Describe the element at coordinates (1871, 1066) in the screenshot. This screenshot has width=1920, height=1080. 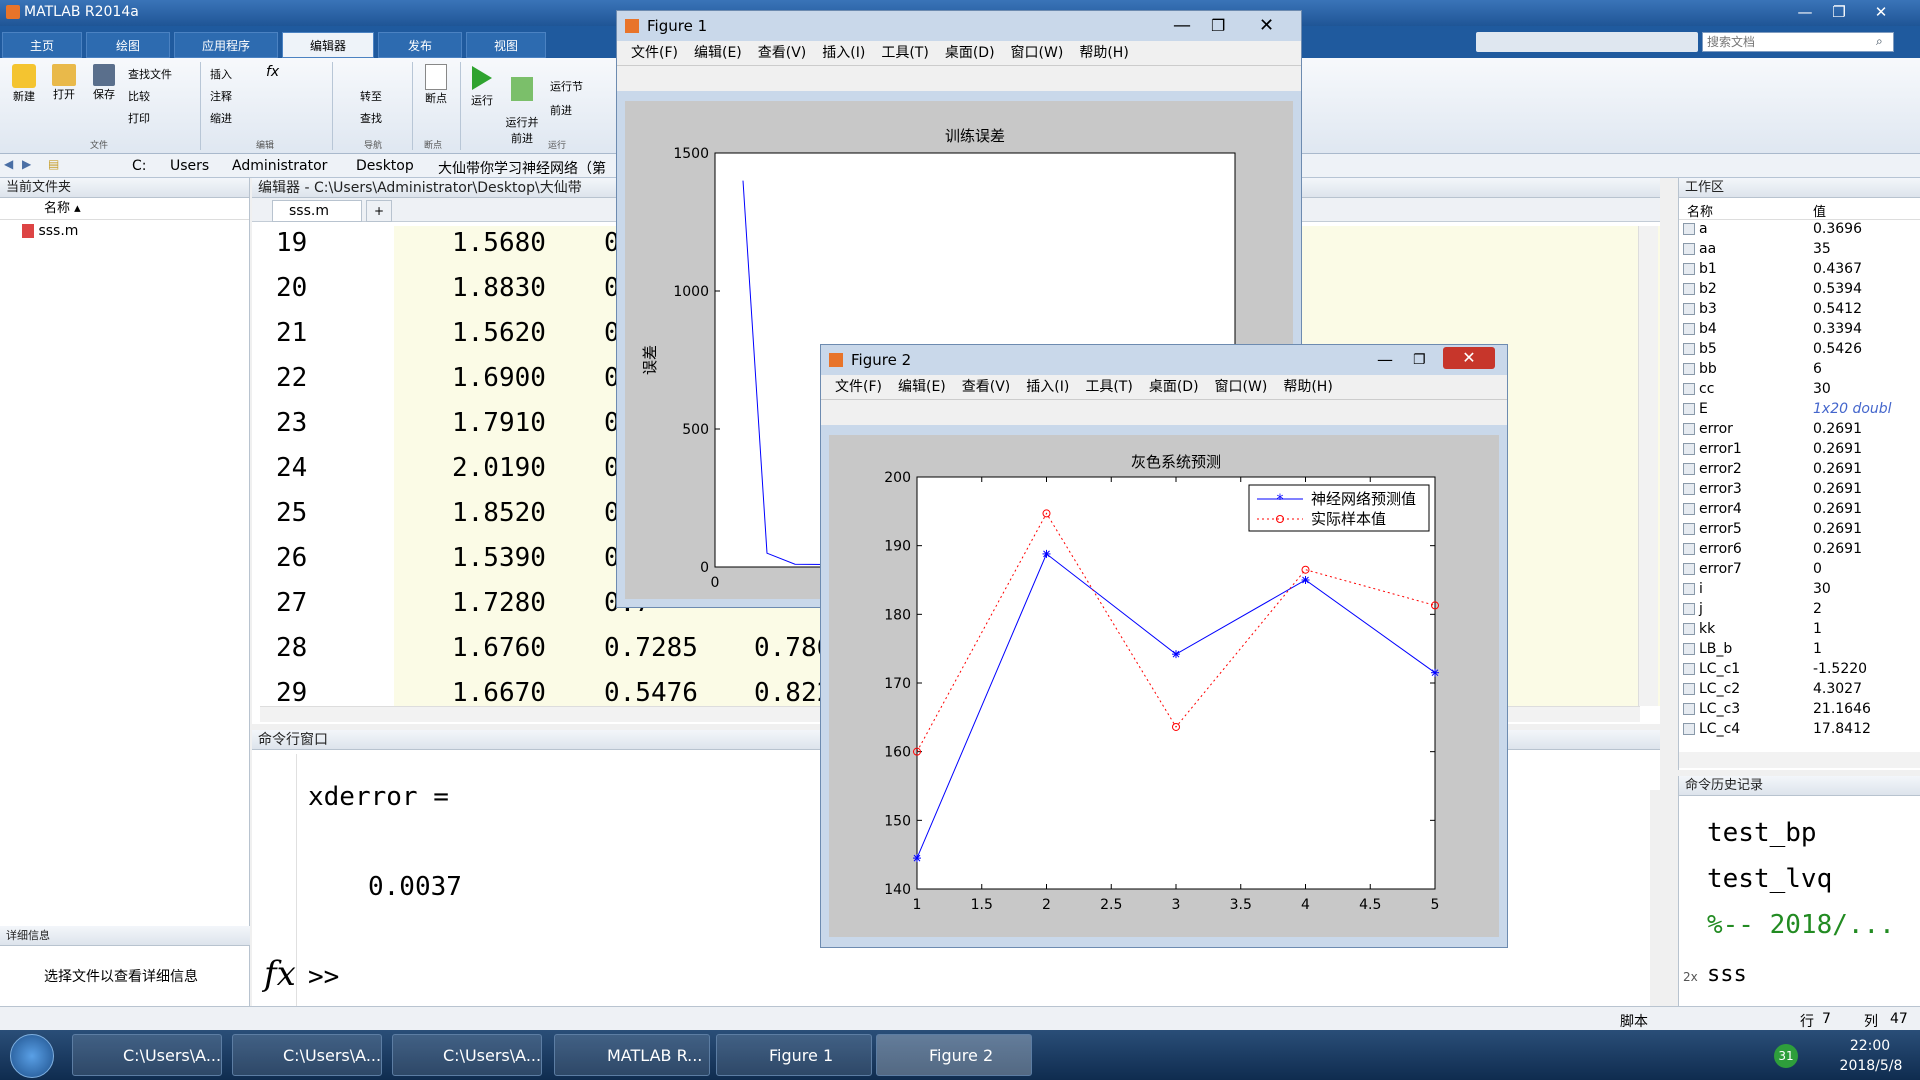
I see `clock-date: 2018/5/8` at that location.